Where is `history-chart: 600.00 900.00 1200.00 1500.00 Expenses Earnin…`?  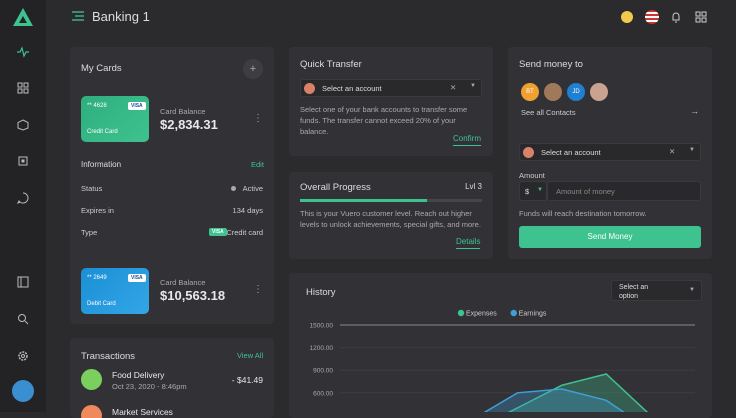
history-chart: 600.00 900.00 1200.00 1500.00 Expenses Earnin… is located at coordinates (502, 360).